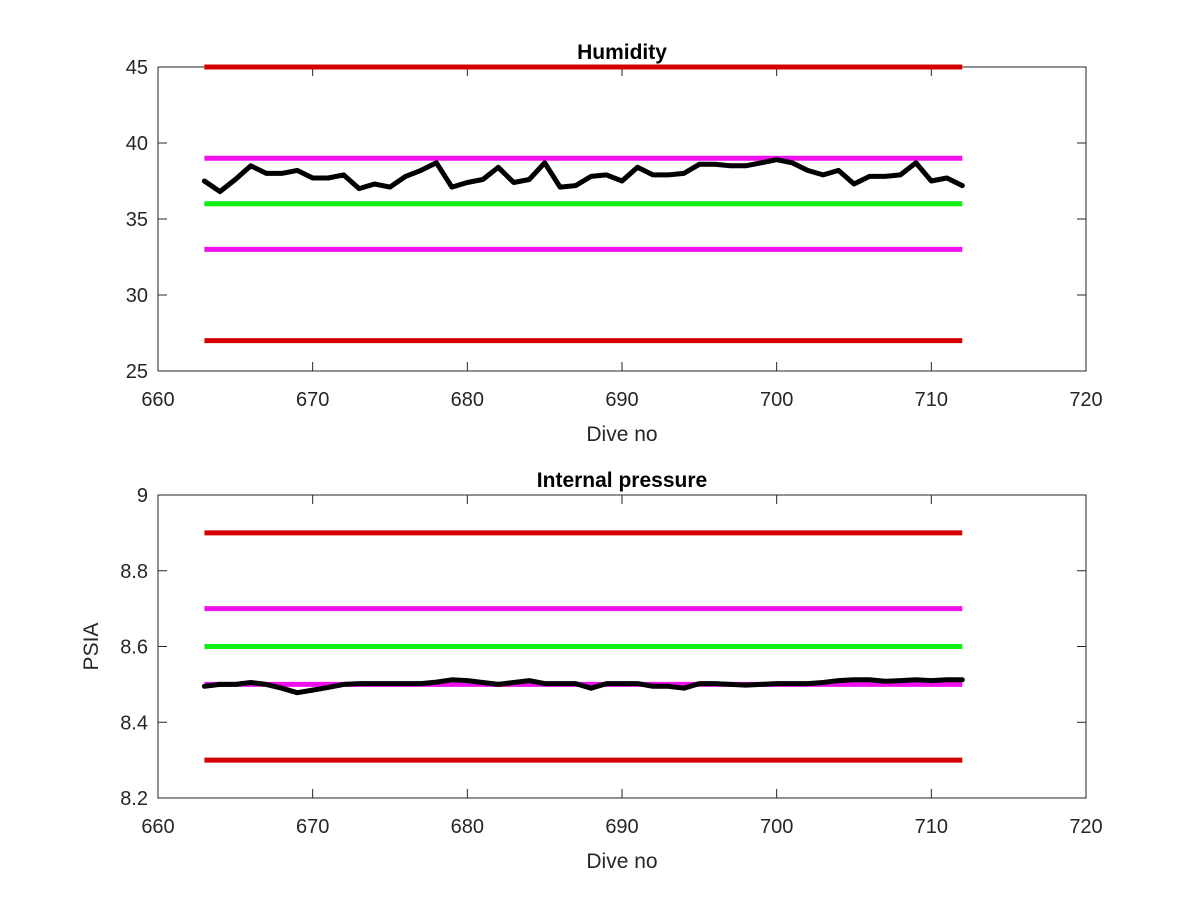  Describe the element at coordinates (621, 827) in the screenshot. I see `internal-pressure-x-tick-label: 690` at that location.